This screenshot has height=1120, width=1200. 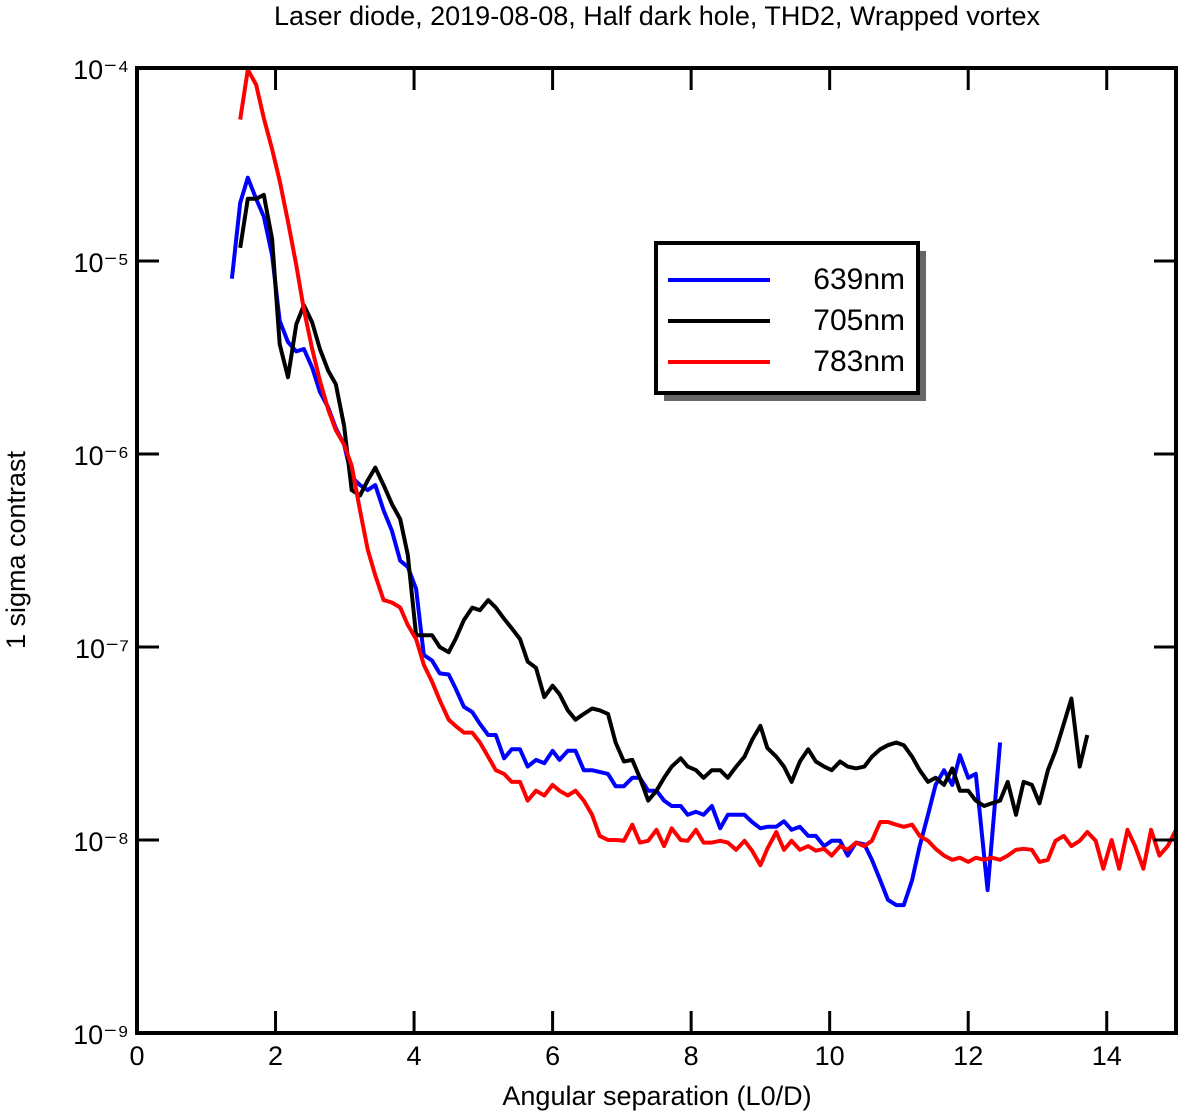 I want to click on x-tick-label: 6, so click(x=552, y=1056).